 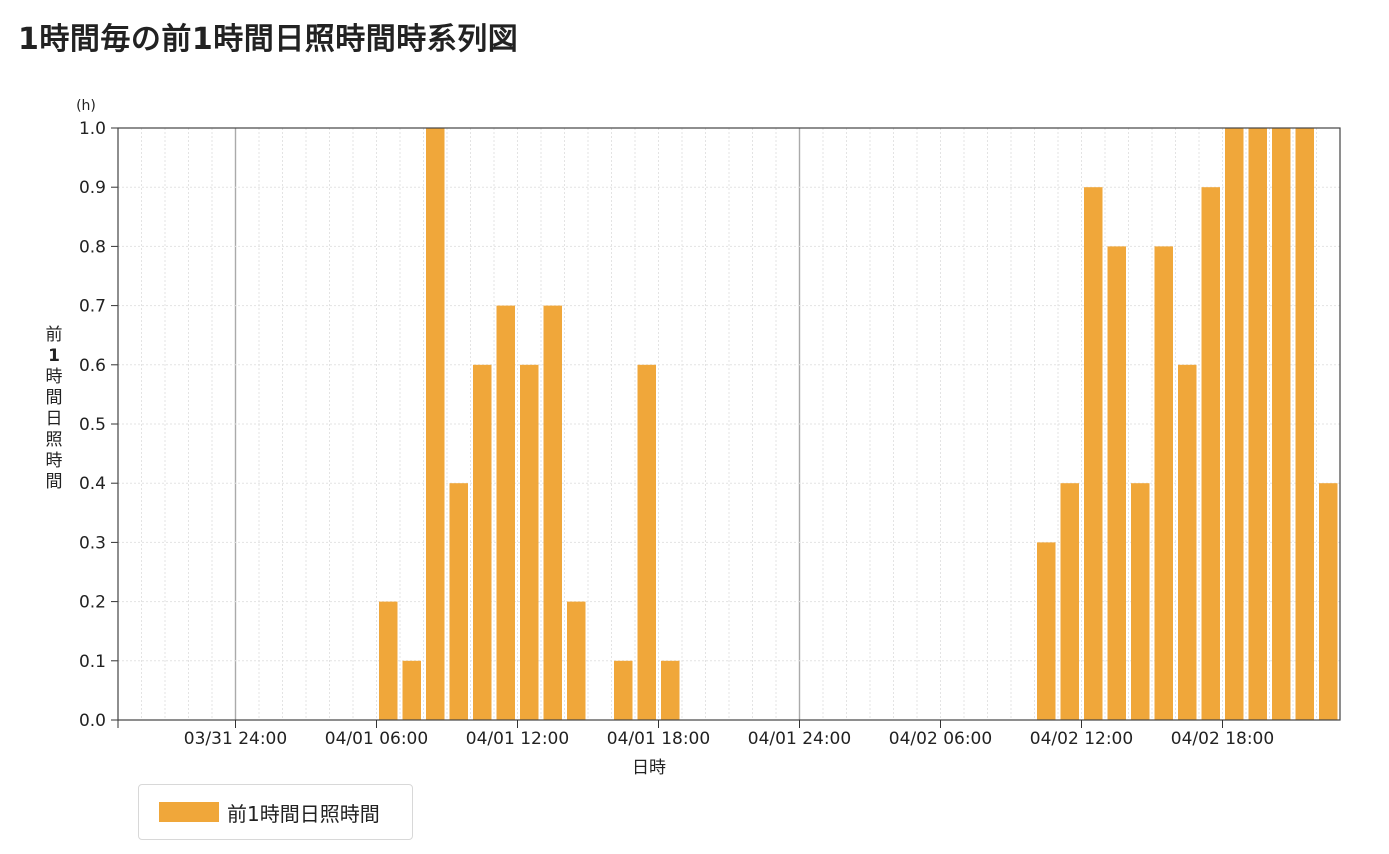 What do you see at coordinates (649, 768) in the screenshot?
I see `x-axis-label: 日時` at bounding box center [649, 768].